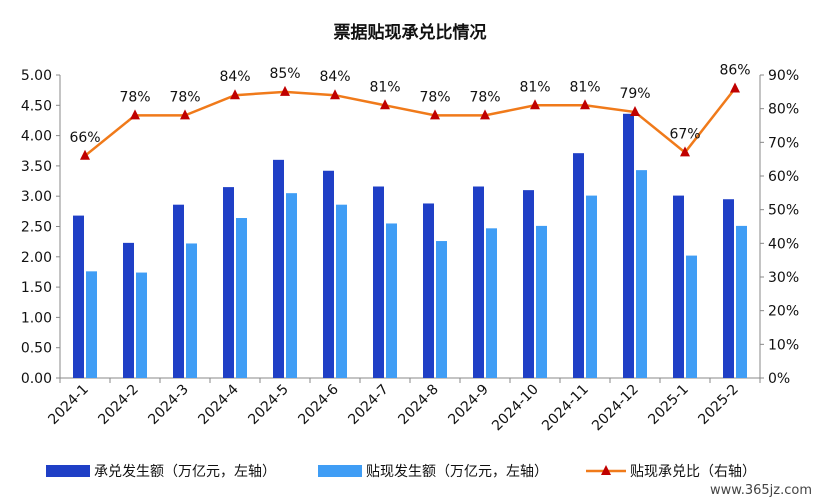 The width and height of the screenshot is (819, 502). I want to click on legend: 承兑发生额（万亿元，左轴） 贴现发生额（万亿元，左轴） 贴现承兑比（右轴）, so click(401, 472).